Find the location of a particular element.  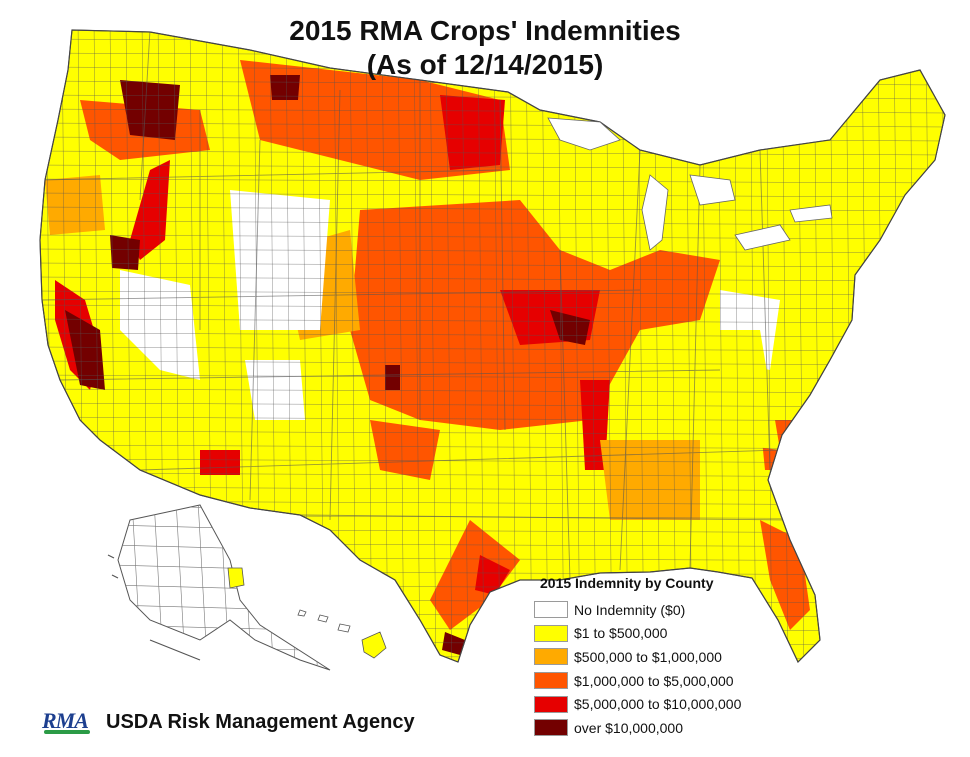

arizona-red is located at coordinates (220, 462).